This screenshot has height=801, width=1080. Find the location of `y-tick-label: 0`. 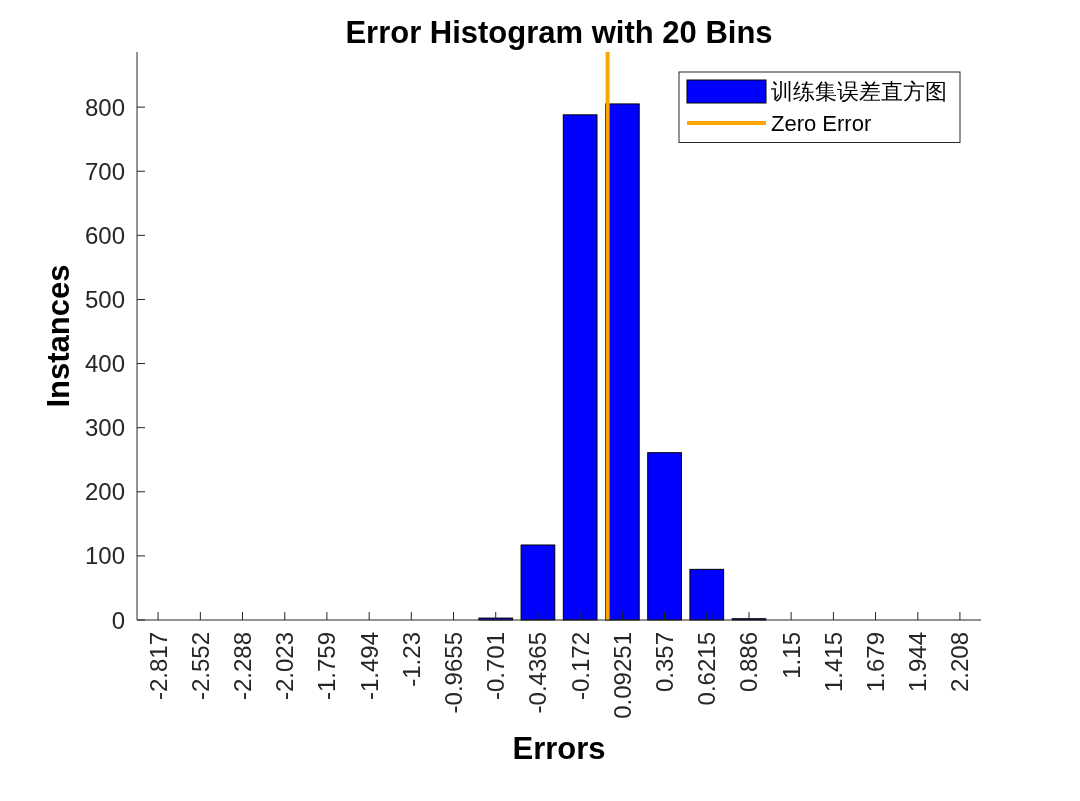

y-tick-label: 0 is located at coordinates (118, 620).